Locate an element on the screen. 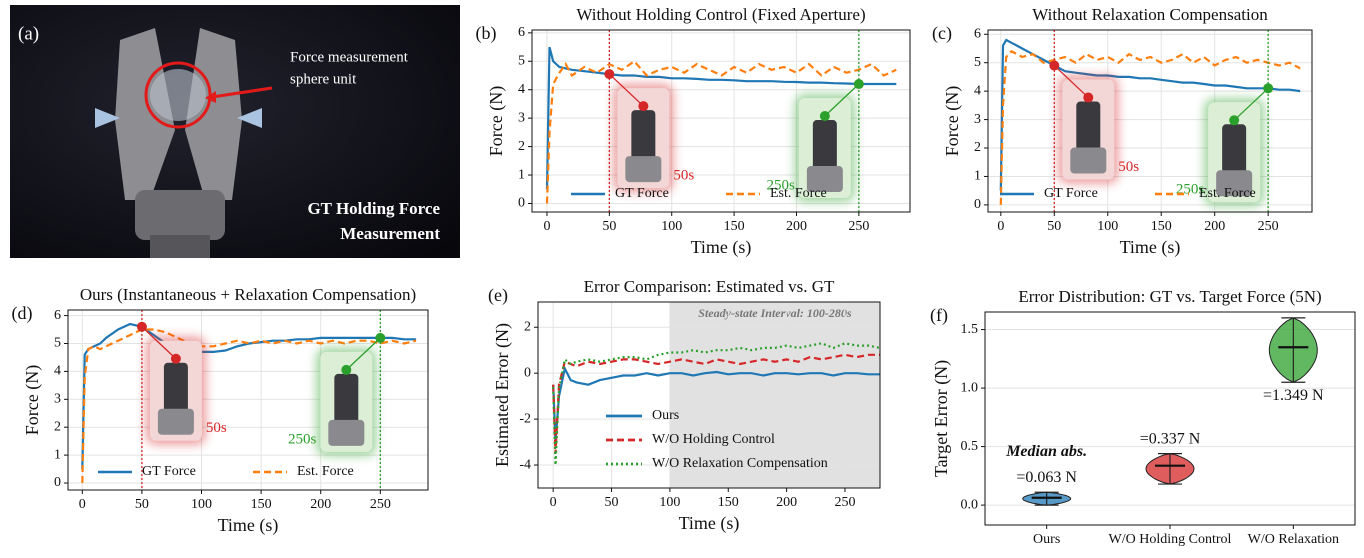 Image resolution: width=1364 pixels, height=558 pixels. panel-label: (f) is located at coordinates (939, 315).